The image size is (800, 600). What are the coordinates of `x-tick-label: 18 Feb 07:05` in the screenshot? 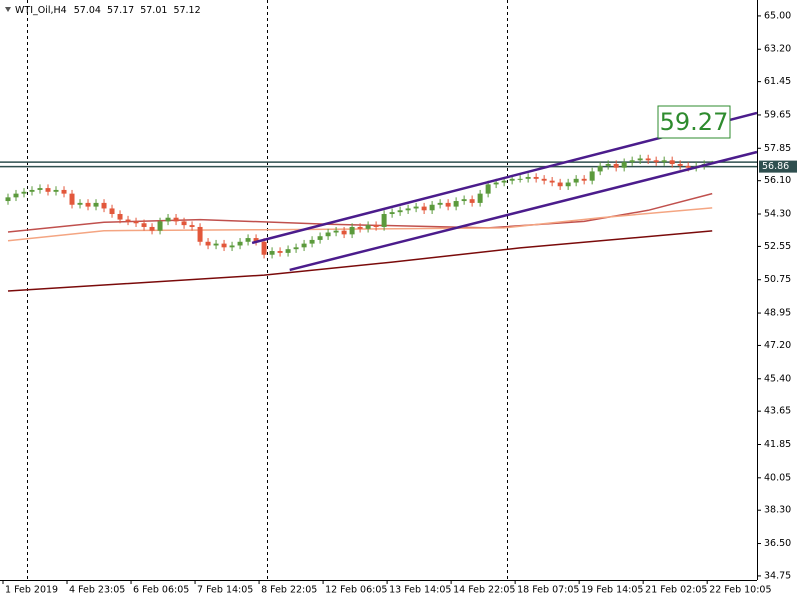 It's located at (548, 590).